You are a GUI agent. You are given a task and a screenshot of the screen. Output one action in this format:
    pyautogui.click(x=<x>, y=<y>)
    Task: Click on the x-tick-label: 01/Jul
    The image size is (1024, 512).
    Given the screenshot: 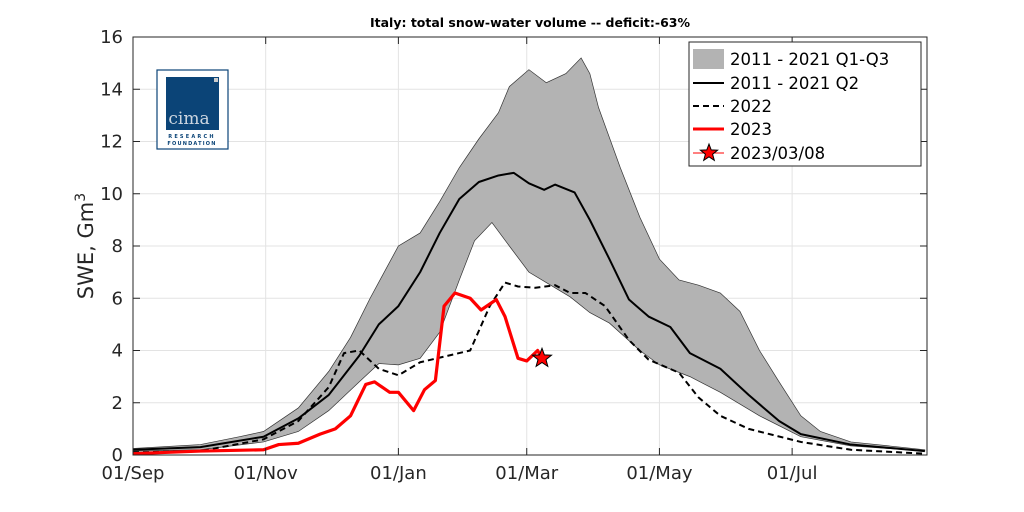 What is the action you would take?
    pyautogui.click(x=792, y=473)
    